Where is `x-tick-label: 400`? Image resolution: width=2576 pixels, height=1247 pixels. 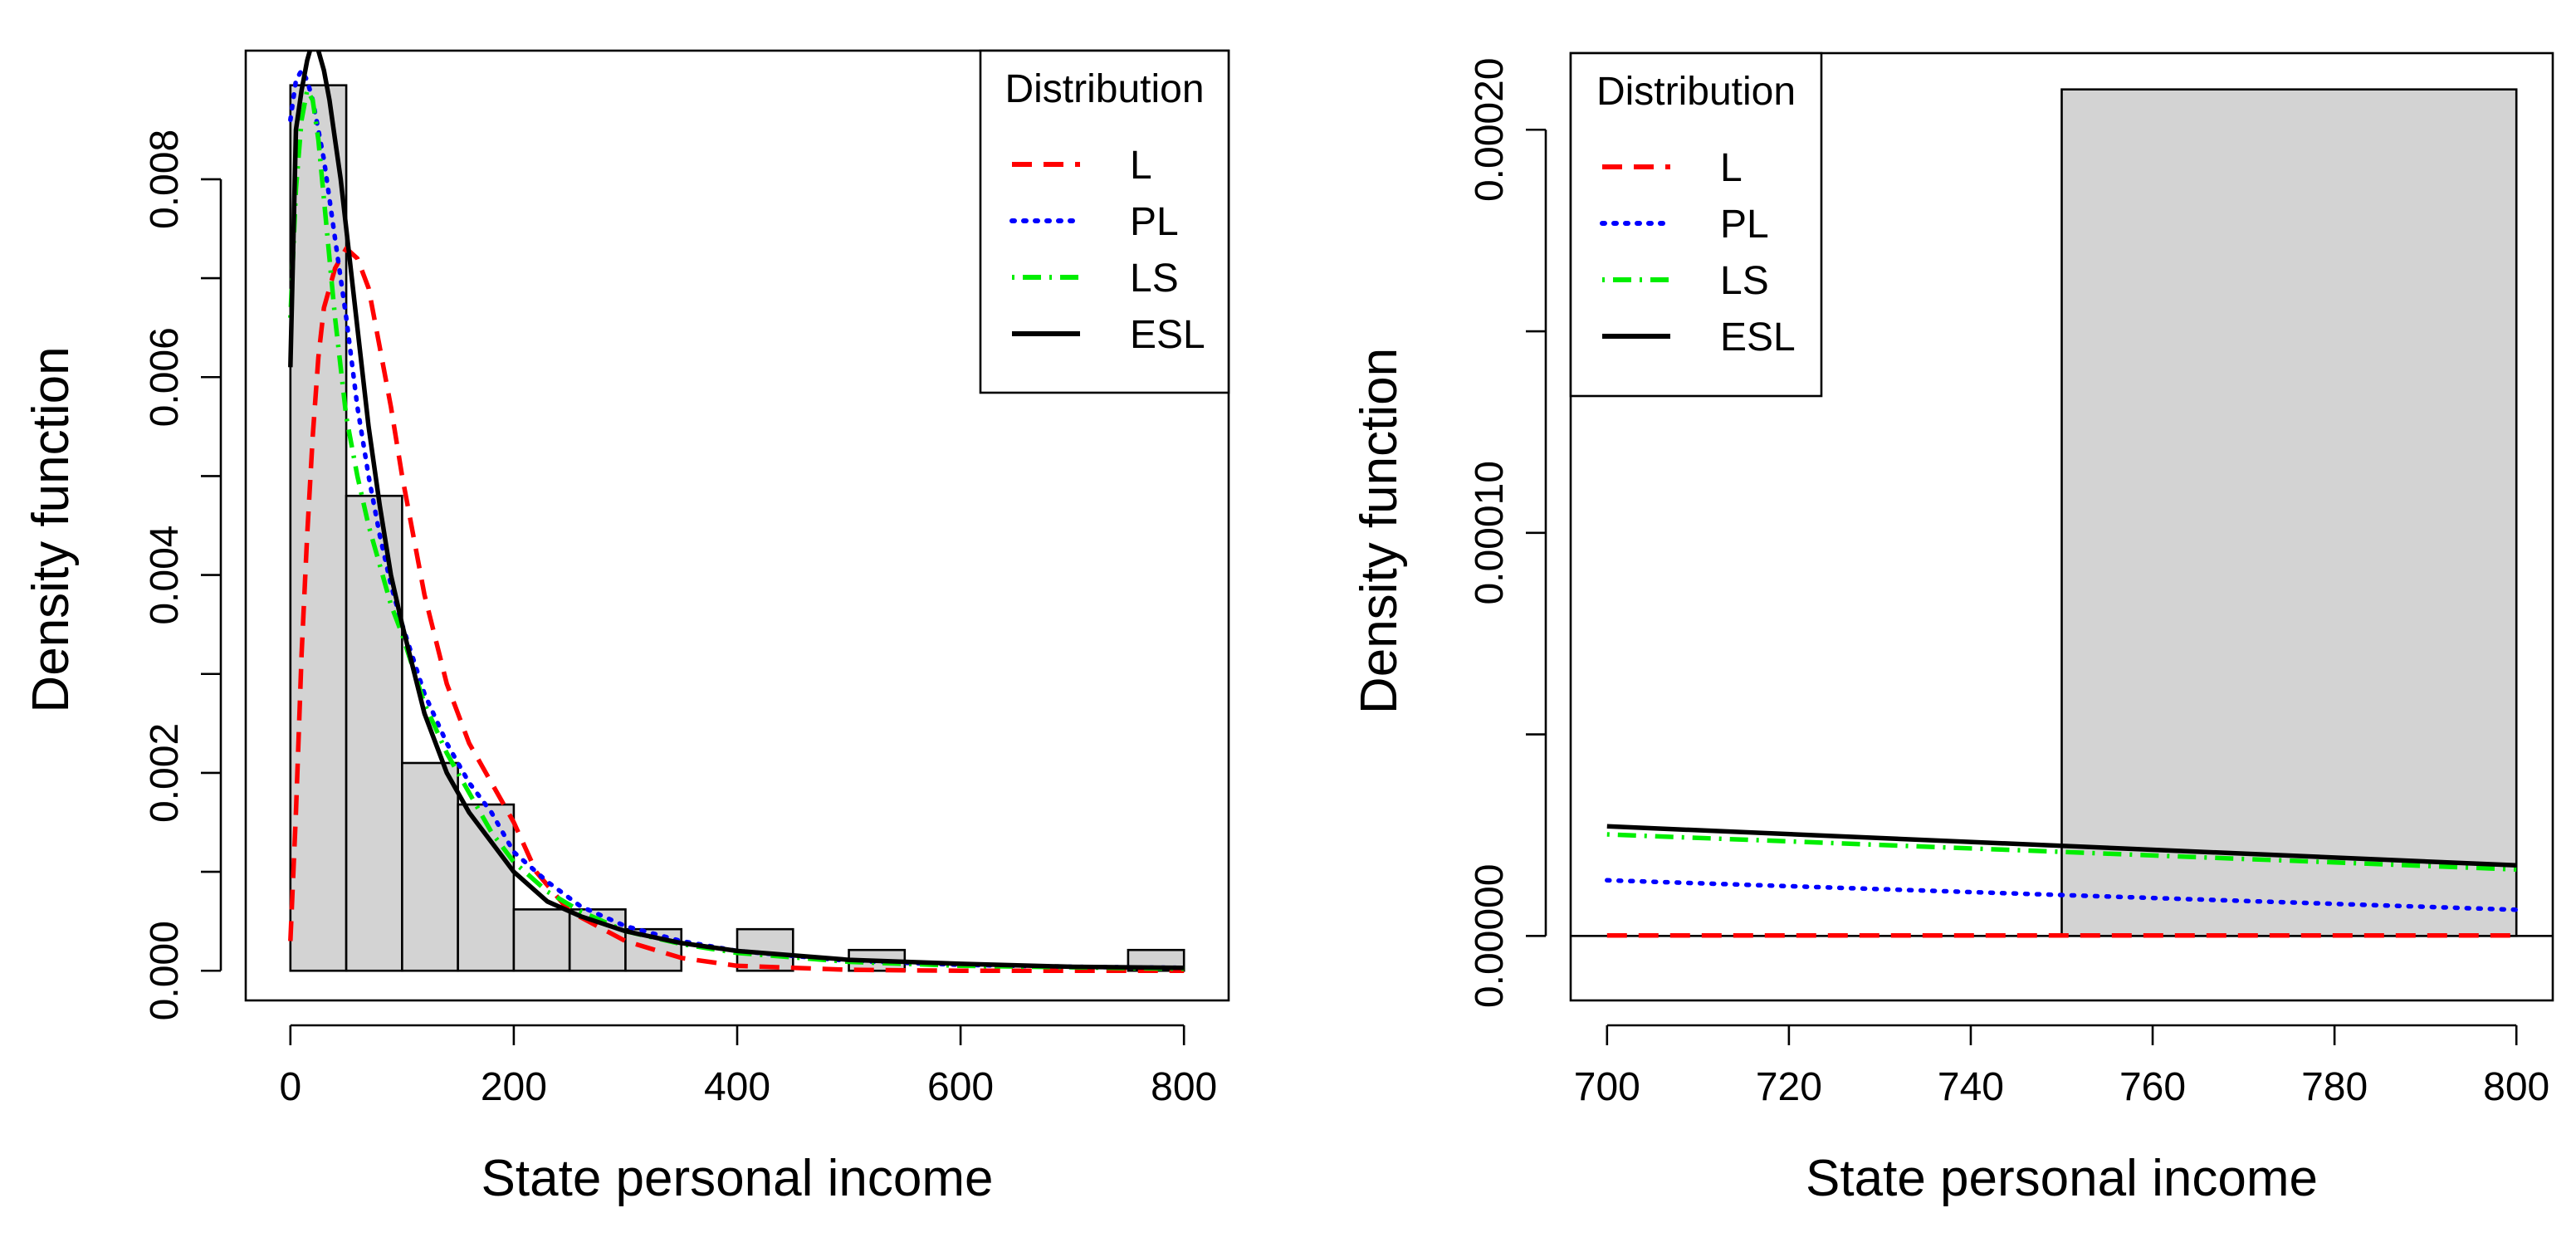
x-tick-label: 400 is located at coordinates (737, 1087).